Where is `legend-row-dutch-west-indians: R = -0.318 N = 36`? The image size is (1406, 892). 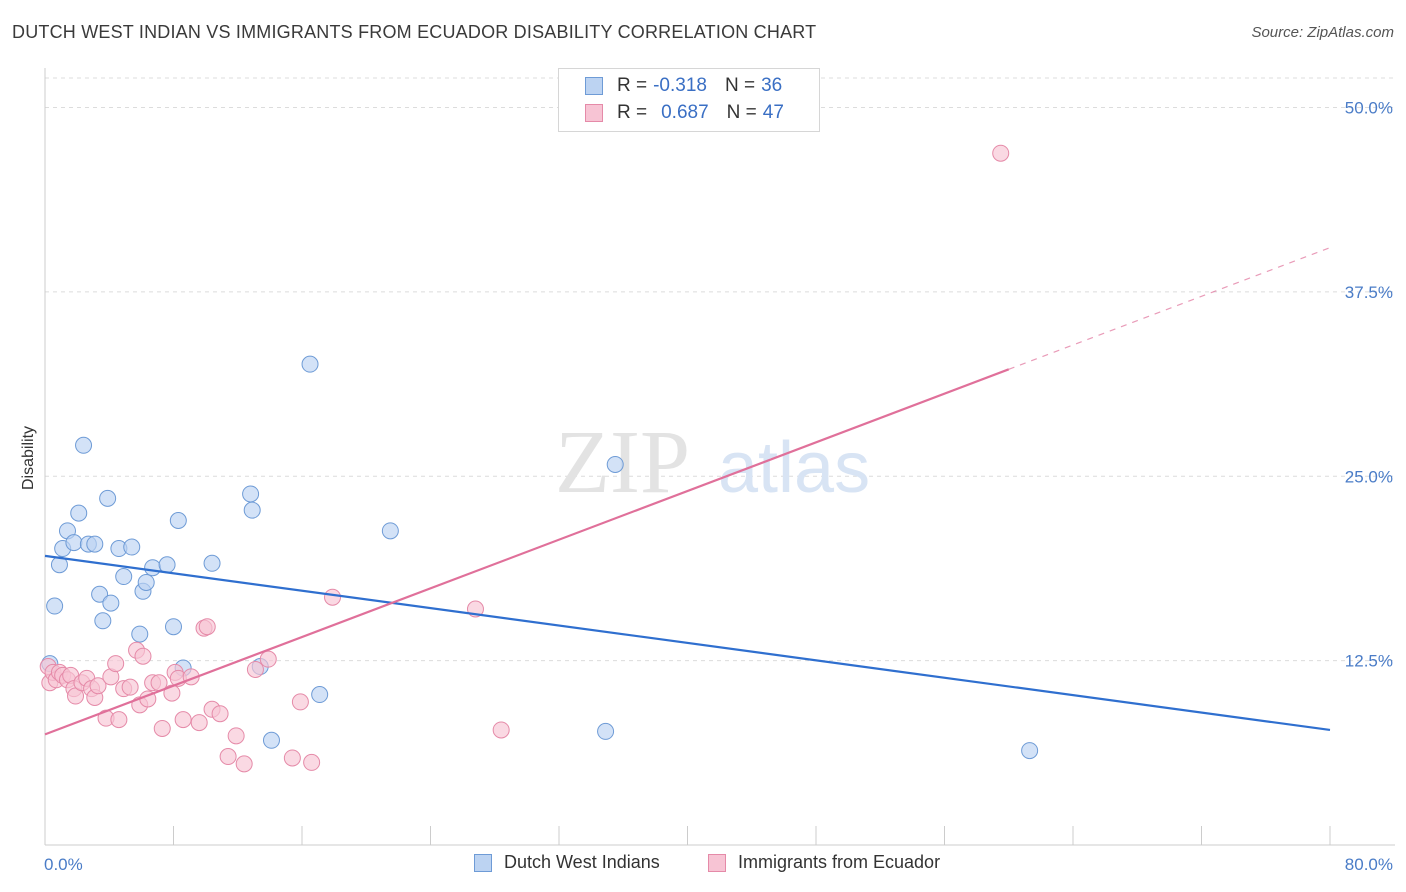 legend-row-dutch-west-indians: R = -0.318 N = 36 is located at coordinates (683, 86).